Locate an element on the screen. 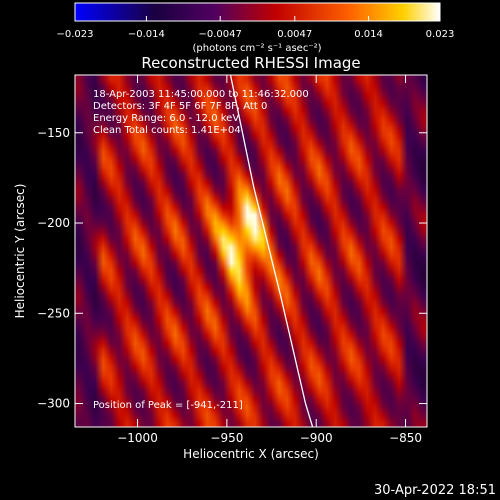 This screenshot has width=500, height=500. x-tick-label: −850 is located at coordinates (405, 438).